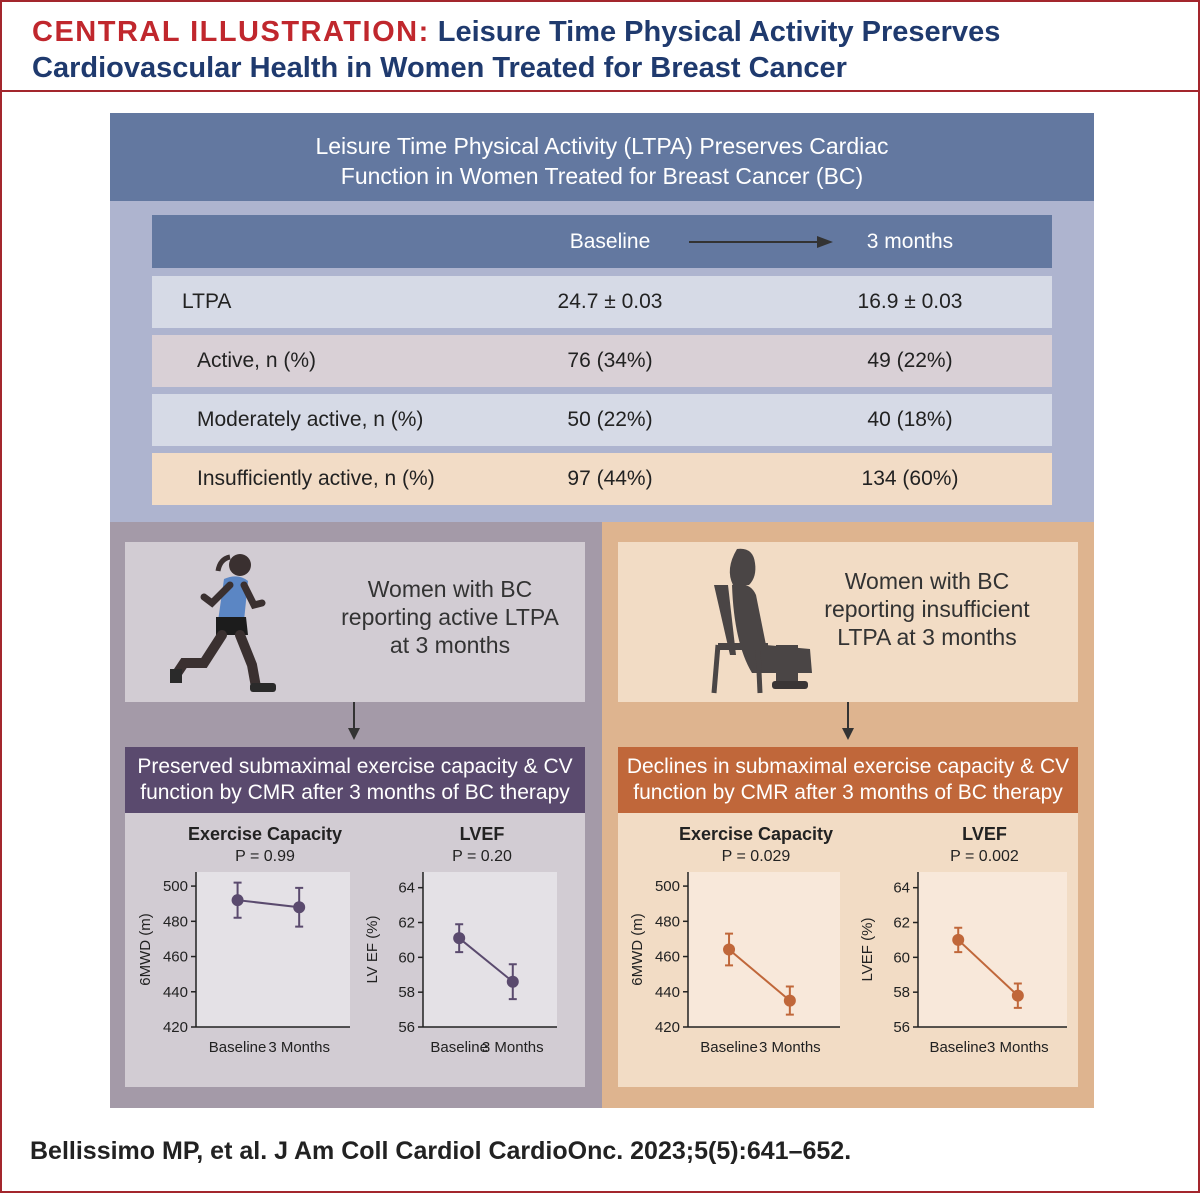  Describe the element at coordinates (310, 419) in the screenshot. I see `row-label: Moderately active, n (%)` at that location.